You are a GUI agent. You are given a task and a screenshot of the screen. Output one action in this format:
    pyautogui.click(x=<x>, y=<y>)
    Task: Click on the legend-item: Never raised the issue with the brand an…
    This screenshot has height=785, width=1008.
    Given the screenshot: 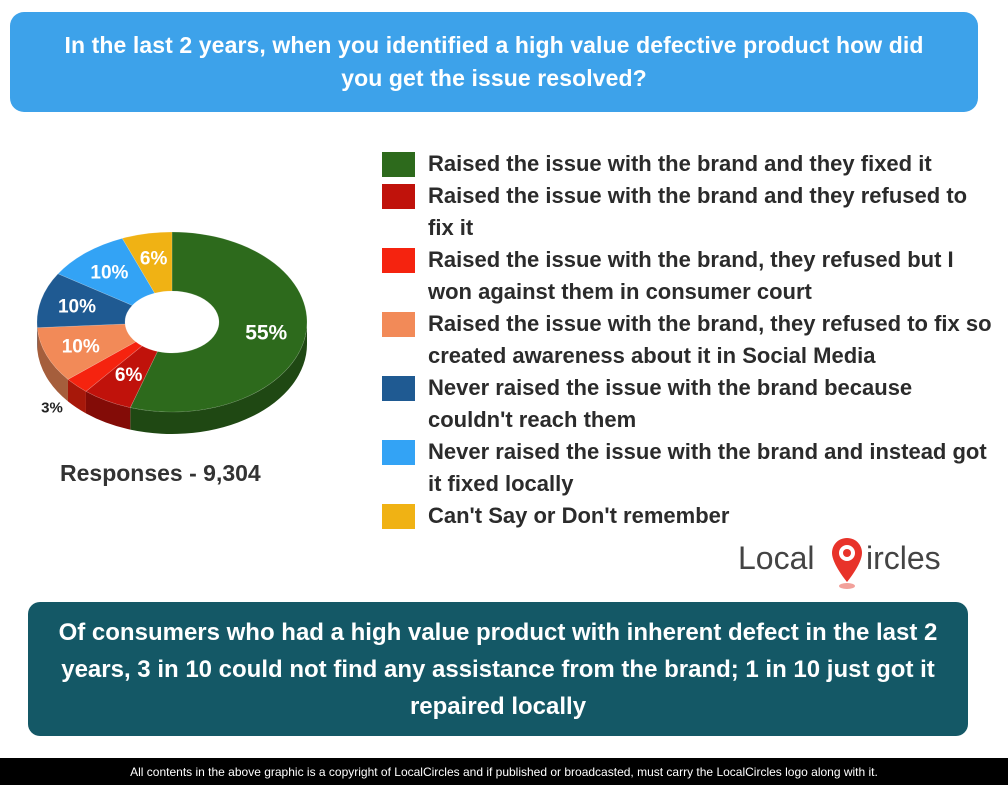 What is the action you would take?
    pyautogui.click(x=687, y=468)
    